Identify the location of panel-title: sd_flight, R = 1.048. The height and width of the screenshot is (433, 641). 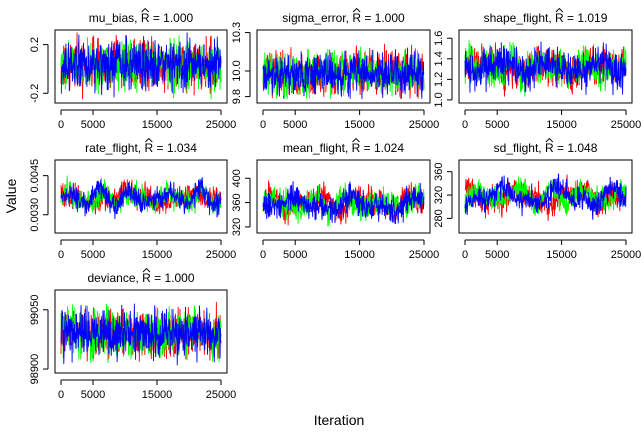
(546, 148).